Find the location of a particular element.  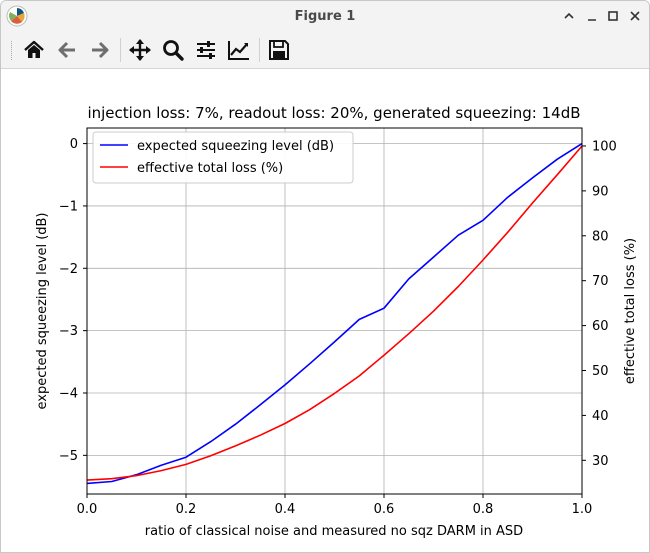

line-chart-icon is located at coordinates (238, 50).